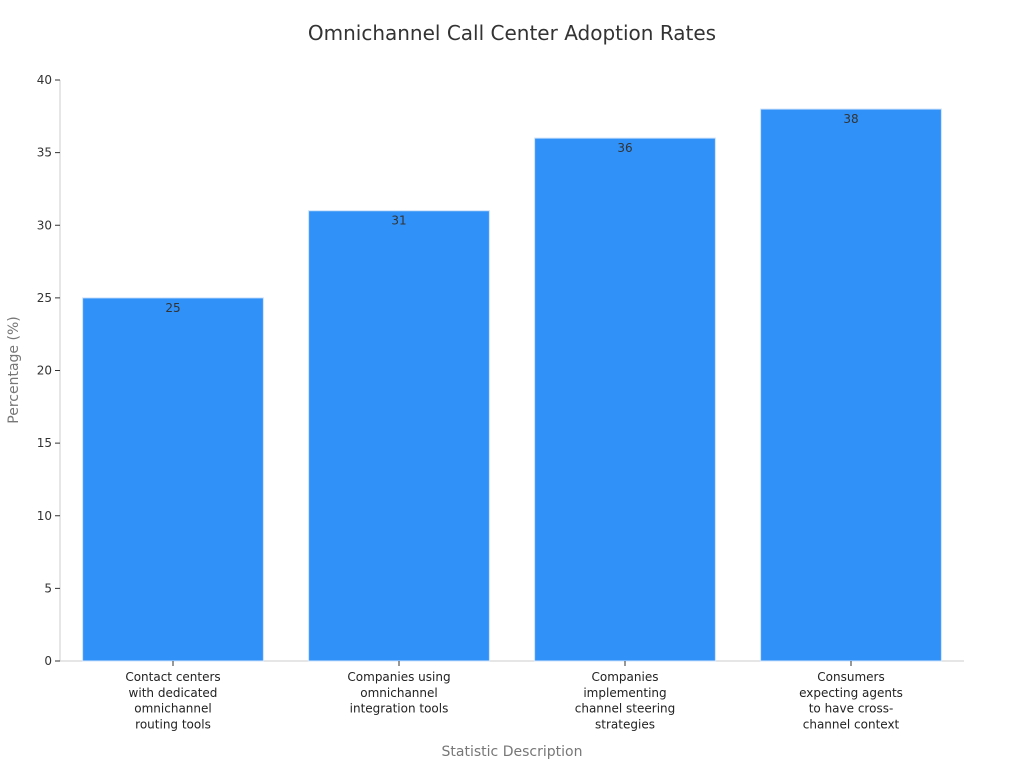 This screenshot has width=1024, height=768. I want to click on data-label: 31, so click(398, 221).